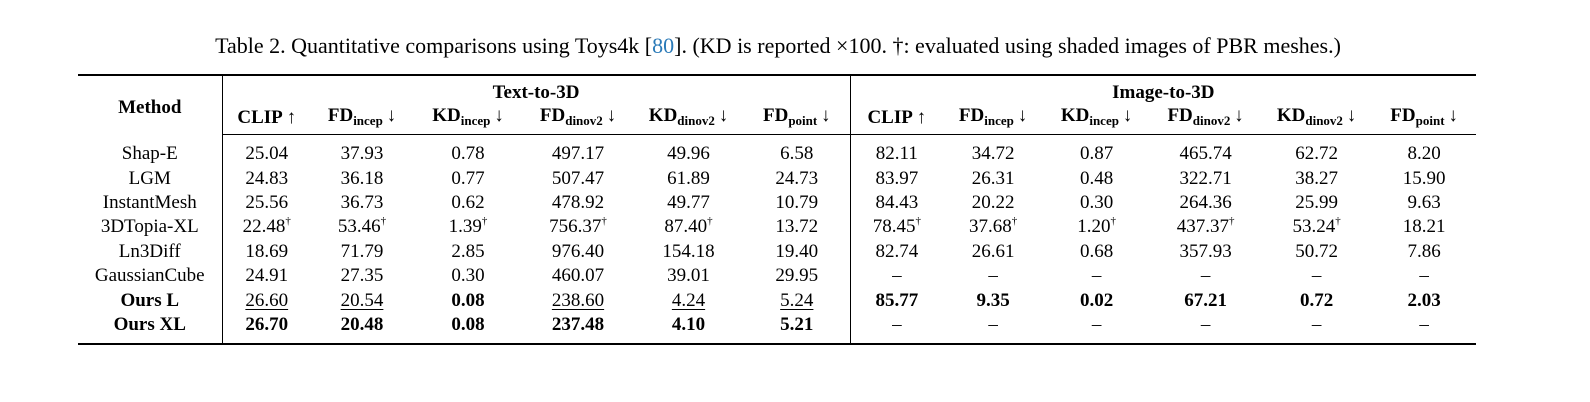 The image size is (1590, 402). Describe the element at coordinates (797, 276) in the screenshot. I see `cell-text: 29.95` at that location.